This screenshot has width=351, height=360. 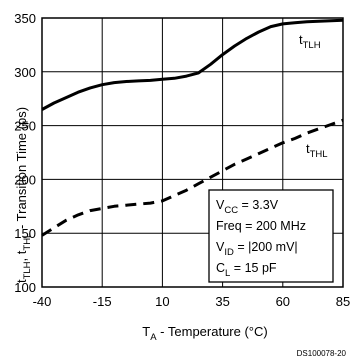 What do you see at coordinates (283, 301) in the screenshot?
I see `x-tick-label-4: 60` at bounding box center [283, 301].